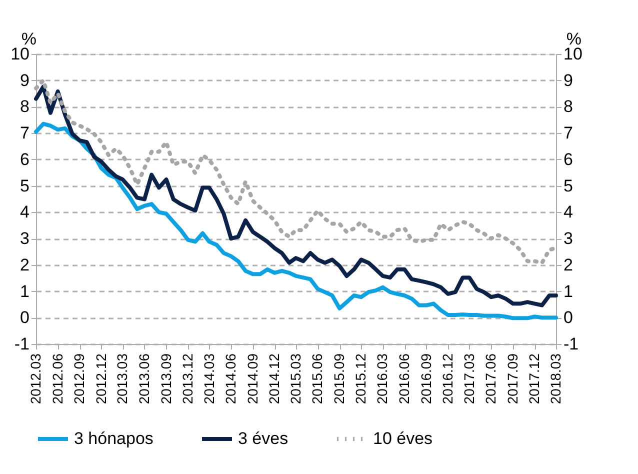  I want to click on x-tick-label: 2013.03, so click(122, 378).